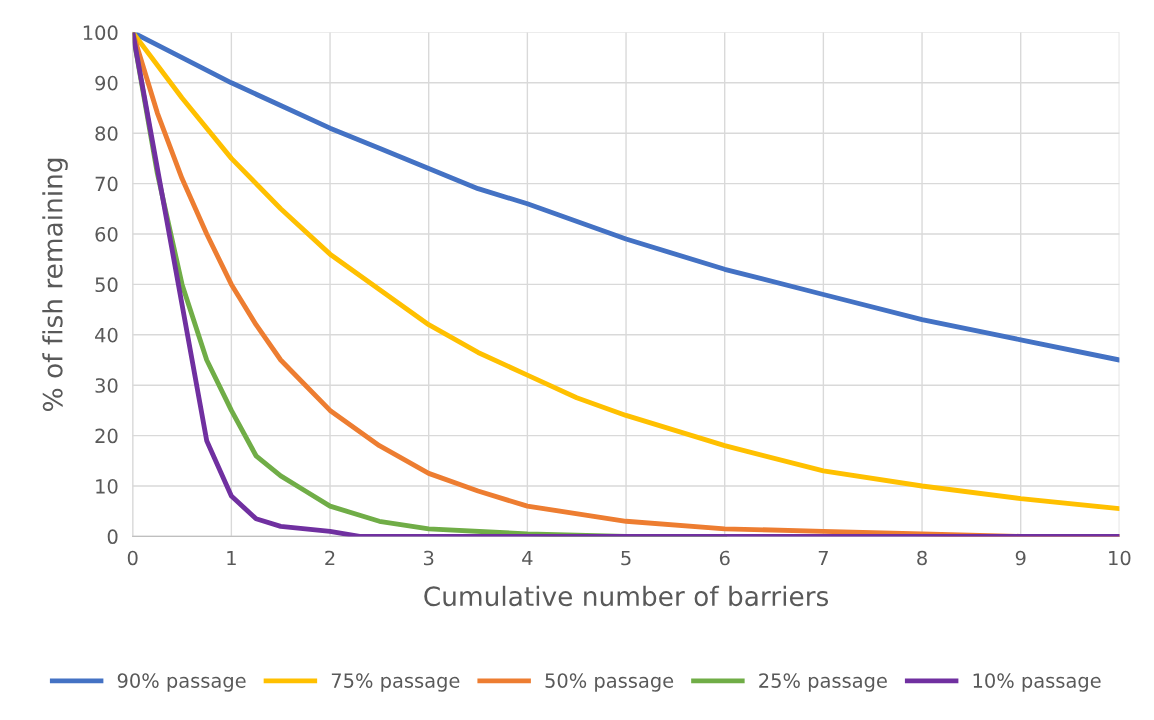  What do you see at coordinates (112, 537) in the screenshot?
I see `y-tick-label: 0` at bounding box center [112, 537].